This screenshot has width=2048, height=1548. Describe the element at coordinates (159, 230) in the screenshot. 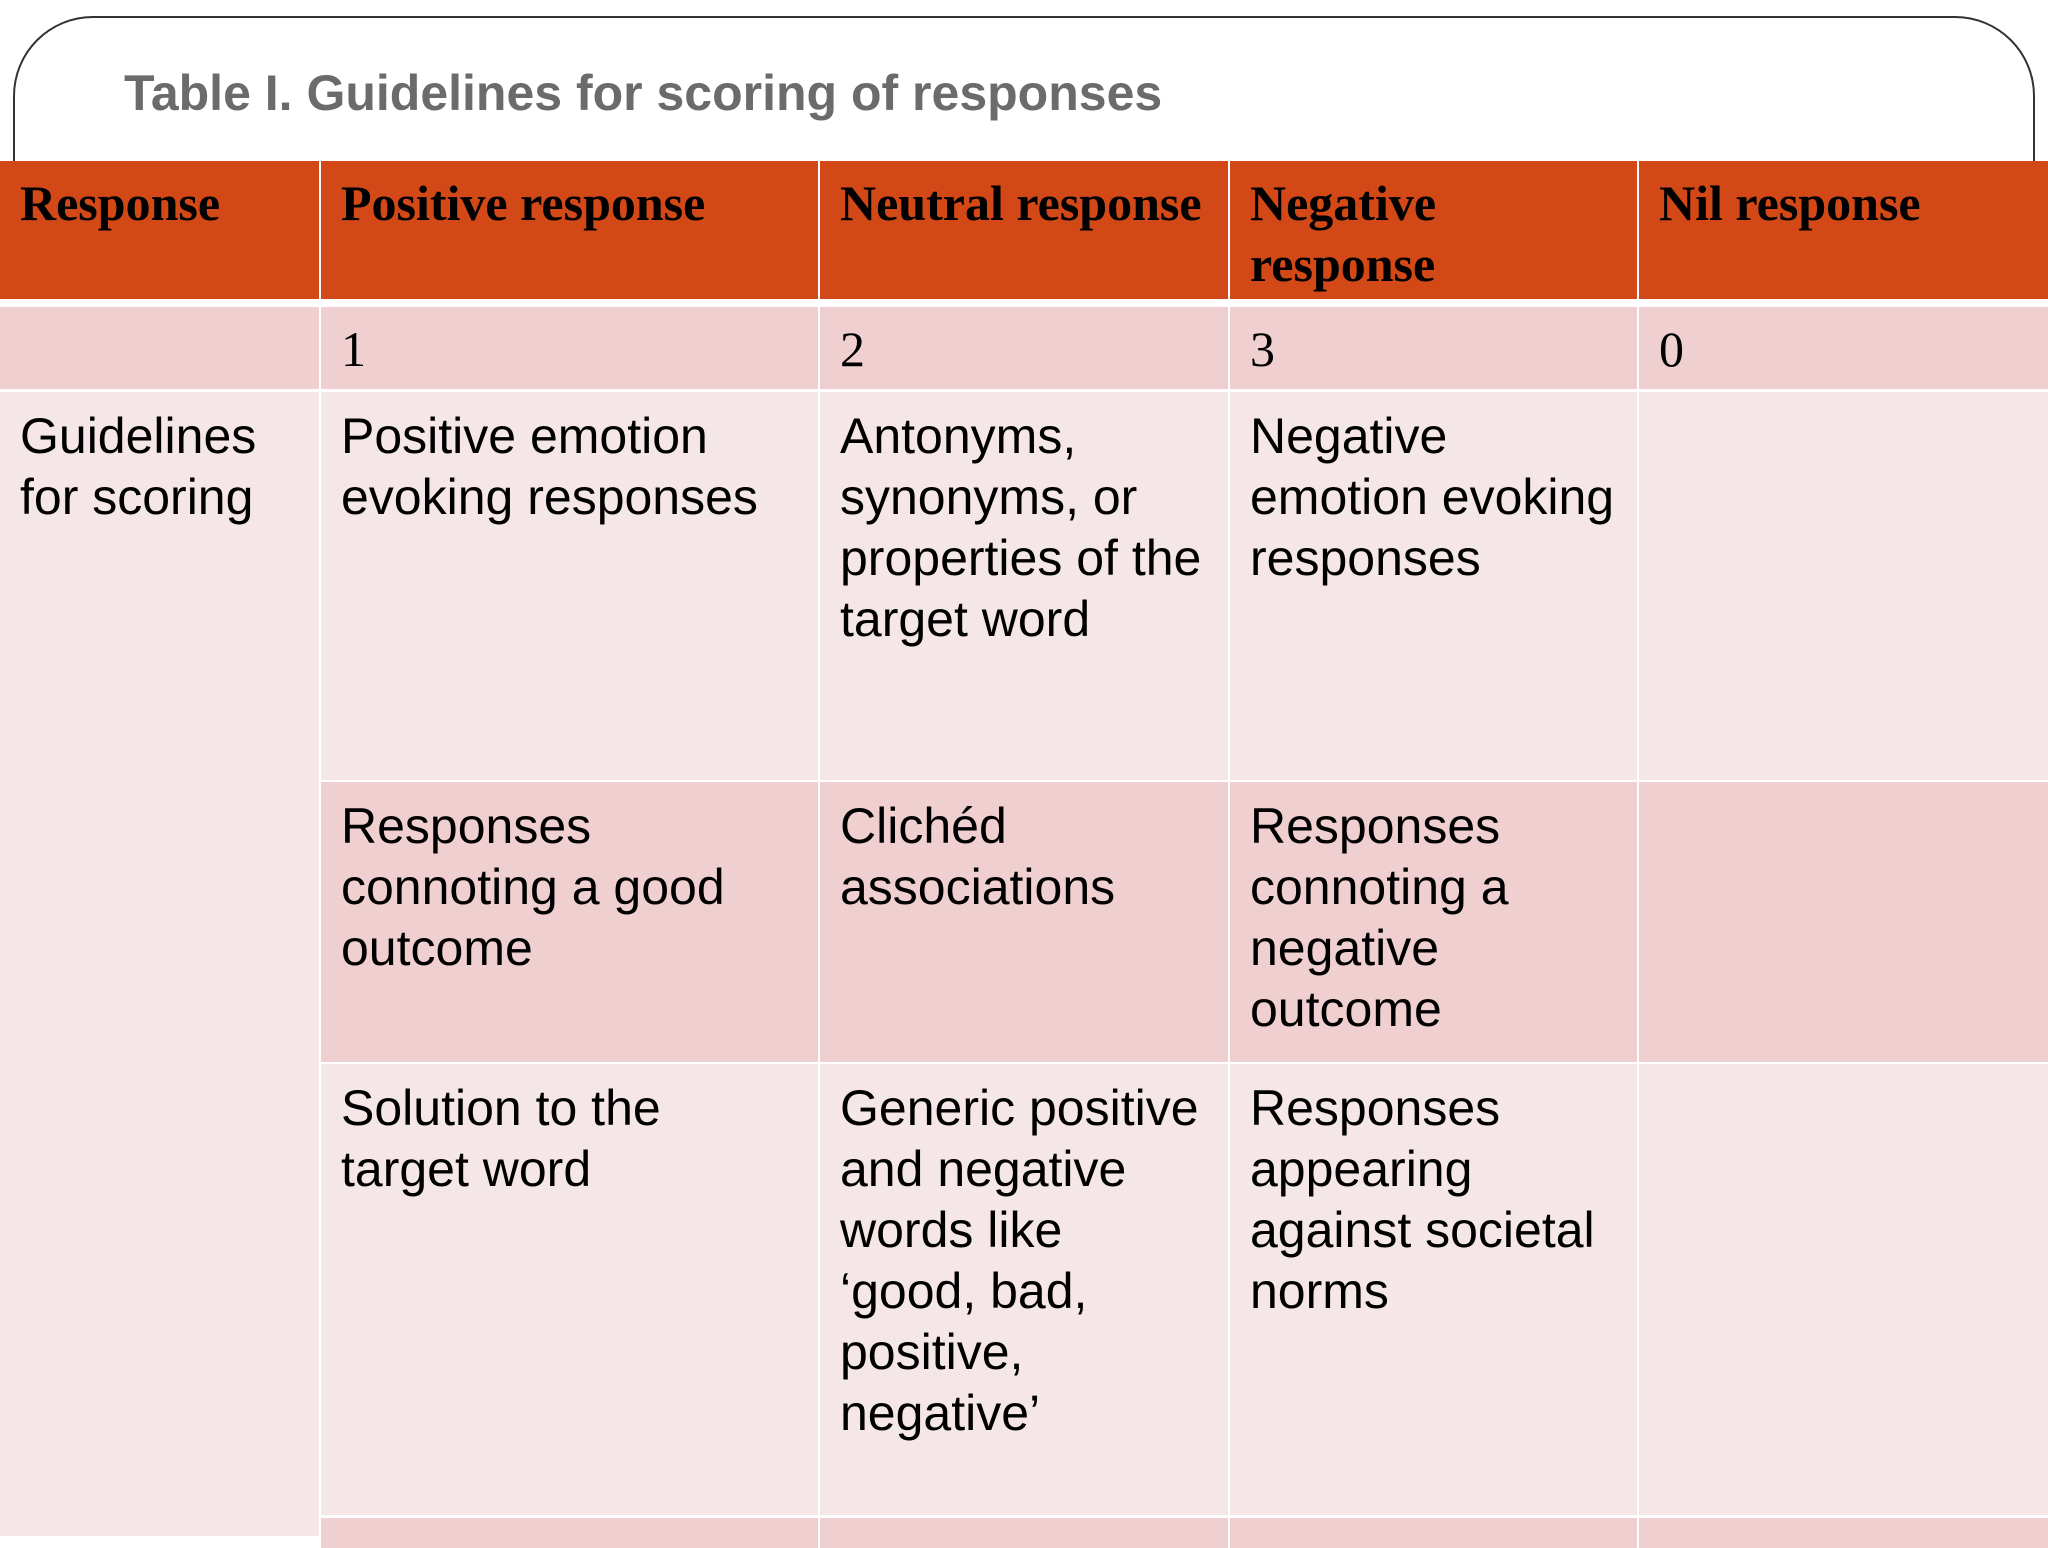

I see `header-response: Response` at that location.